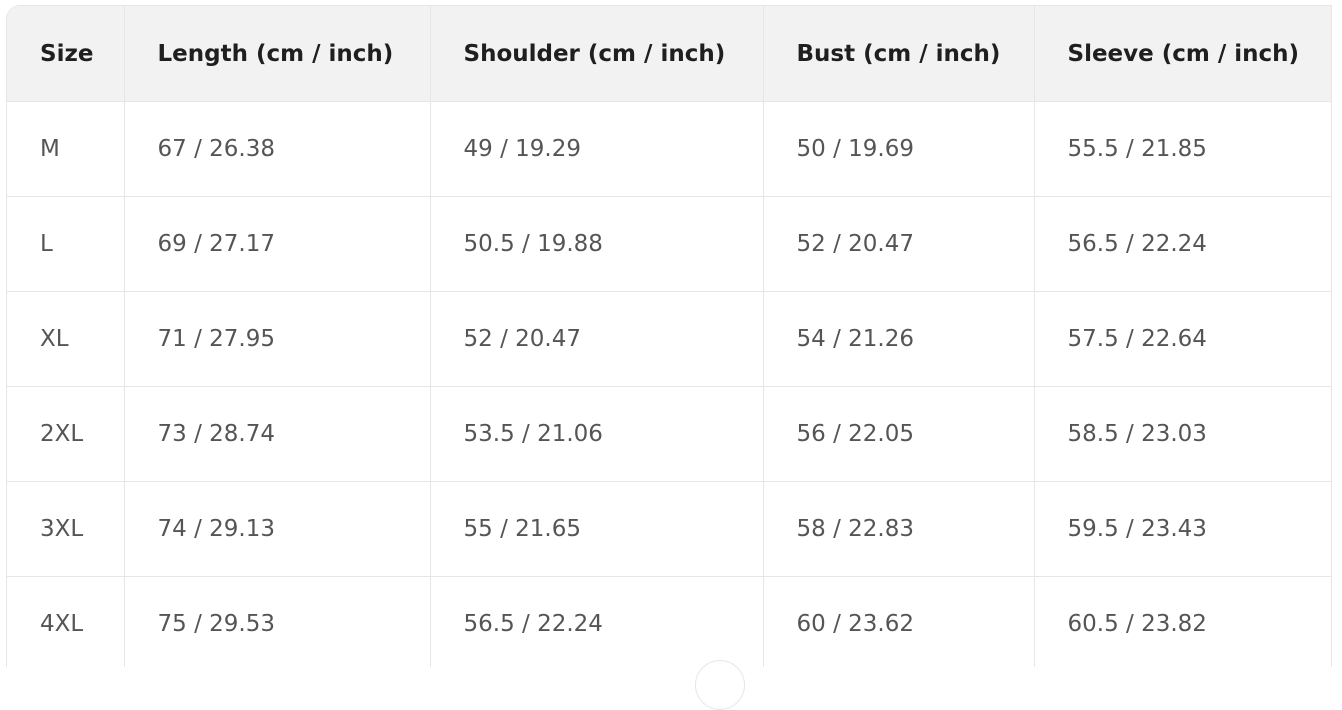 The image size is (1342, 710). Describe the element at coordinates (66, 621) in the screenshot. I see `cell-size: 4XL` at that location.